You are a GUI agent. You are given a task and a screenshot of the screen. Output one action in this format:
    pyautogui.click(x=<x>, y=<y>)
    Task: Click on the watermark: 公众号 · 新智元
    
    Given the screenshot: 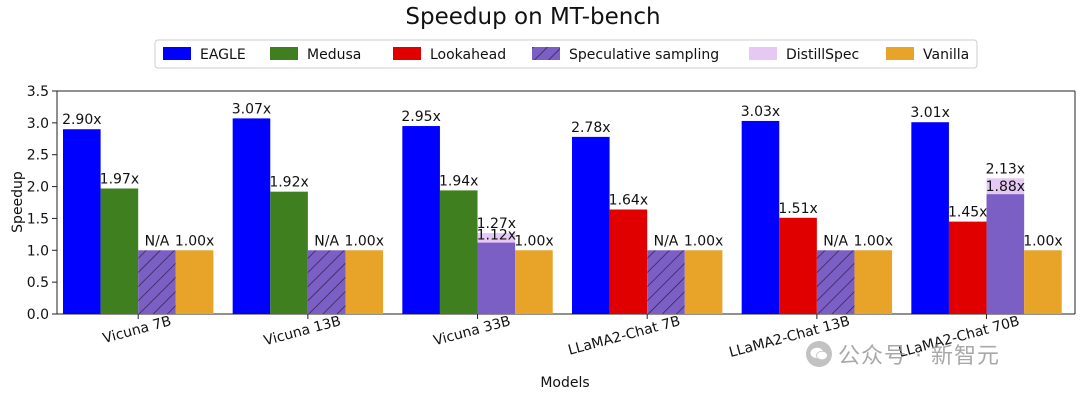 What is the action you would take?
    pyautogui.click(x=903, y=354)
    